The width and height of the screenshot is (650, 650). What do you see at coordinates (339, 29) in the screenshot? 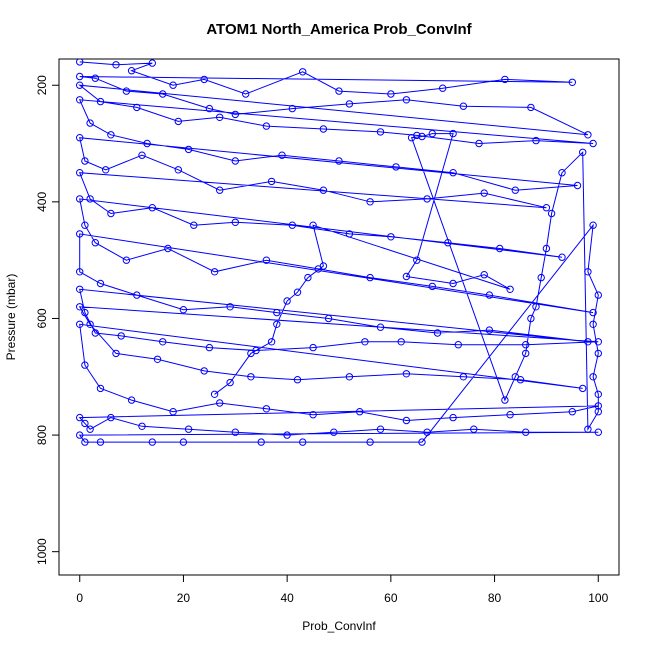
I see `chart-title: ATOM1 North_America Prob_ConvInf` at bounding box center [339, 29].